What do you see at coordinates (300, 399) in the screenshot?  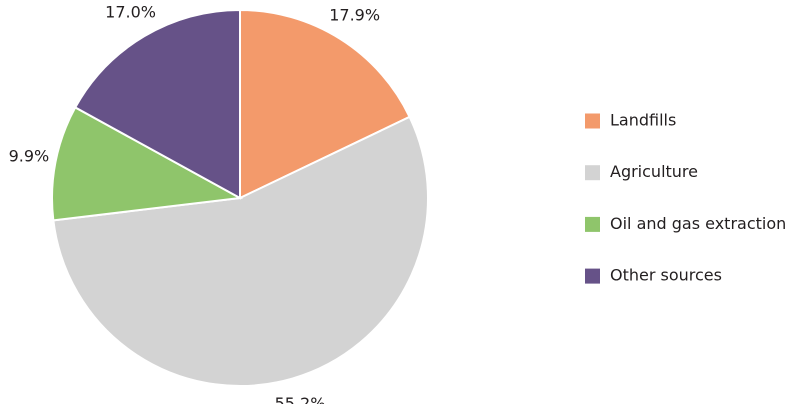 I see `data-label: 55.2%` at bounding box center [300, 399].